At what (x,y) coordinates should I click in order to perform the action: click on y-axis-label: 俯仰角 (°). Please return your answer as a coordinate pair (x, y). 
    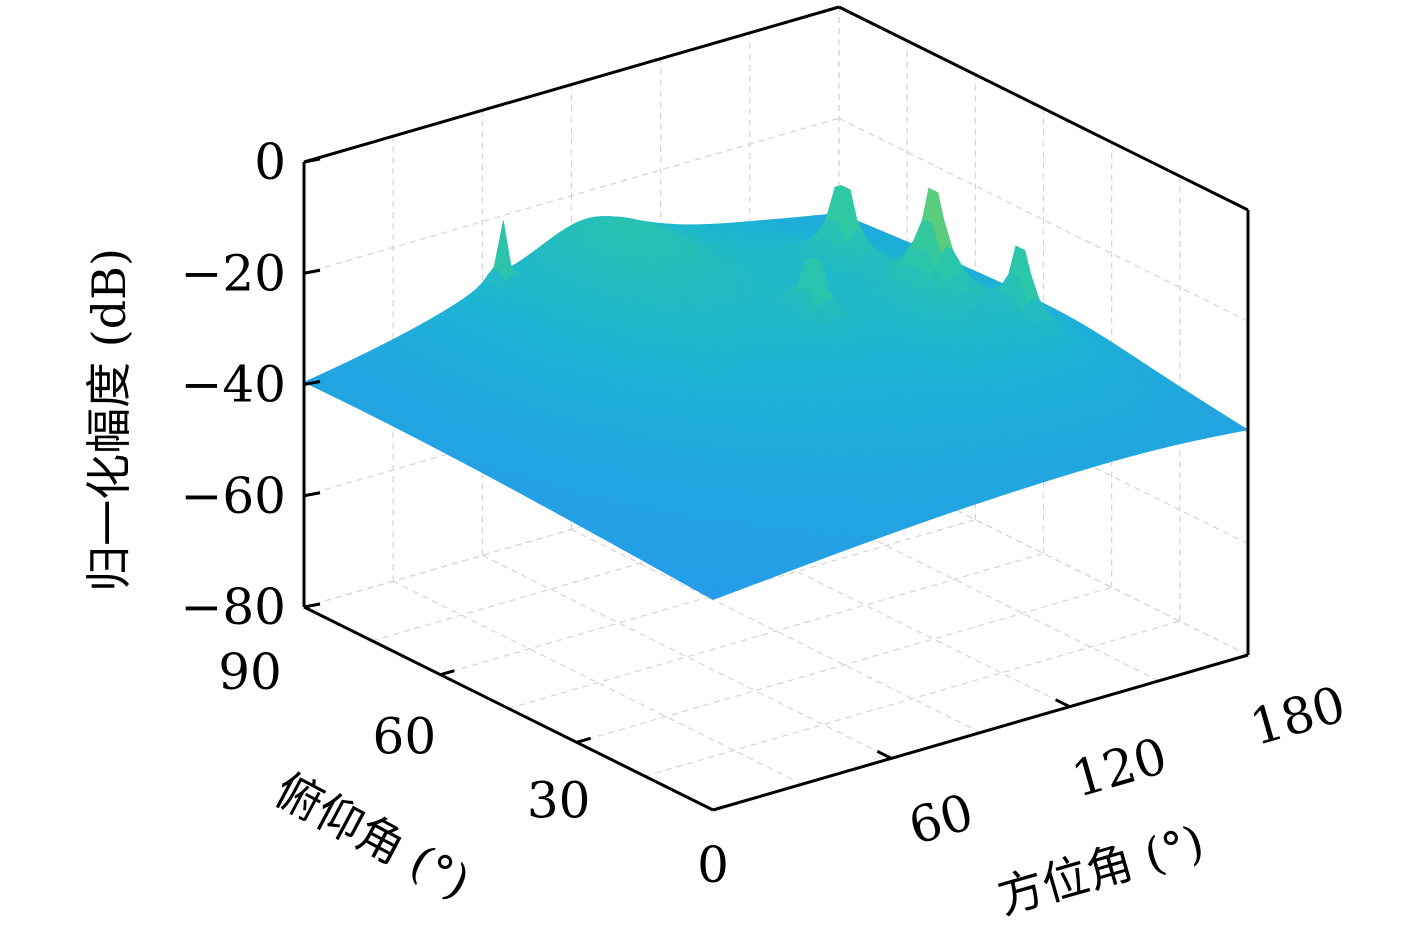
    Looking at the image, I should click on (372, 835).